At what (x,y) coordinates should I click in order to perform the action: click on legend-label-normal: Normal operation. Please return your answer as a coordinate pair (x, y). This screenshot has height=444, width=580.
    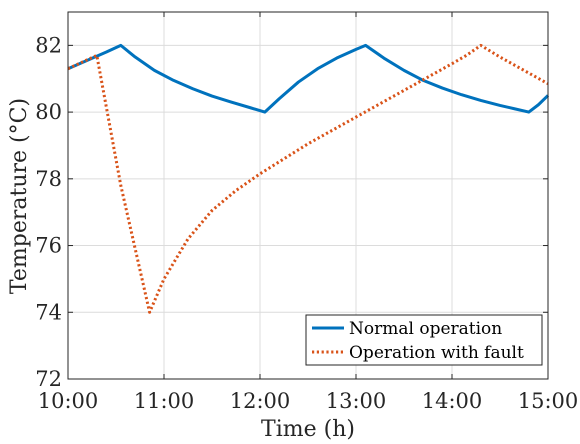
    Looking at the image, I should click on (425, 329).